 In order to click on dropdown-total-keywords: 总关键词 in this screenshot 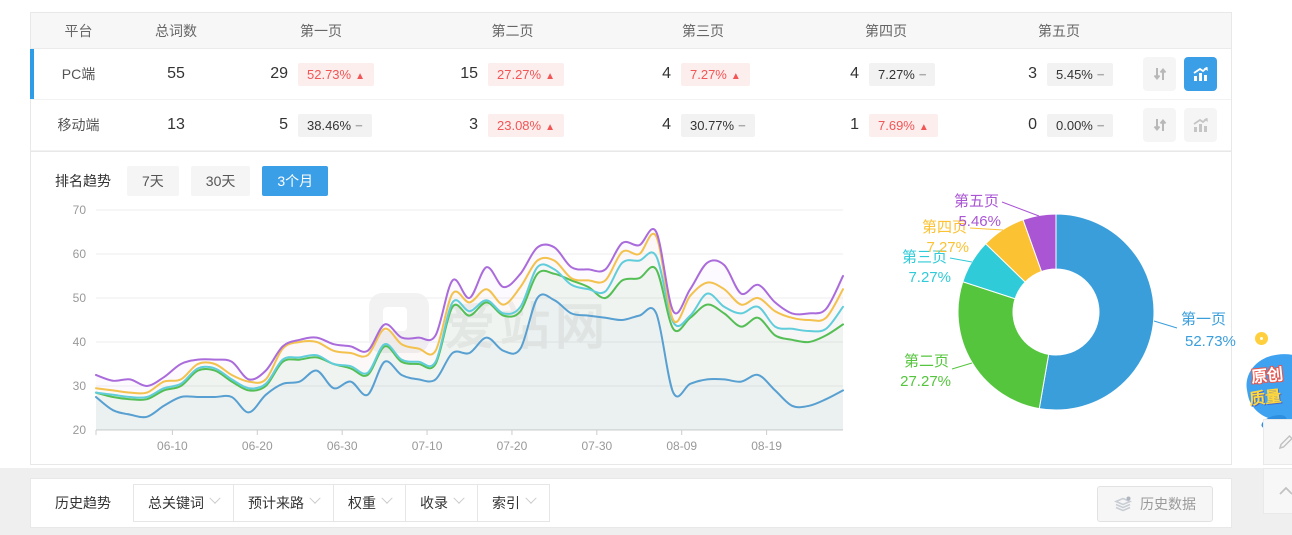, I will do `click(184, 503)`.